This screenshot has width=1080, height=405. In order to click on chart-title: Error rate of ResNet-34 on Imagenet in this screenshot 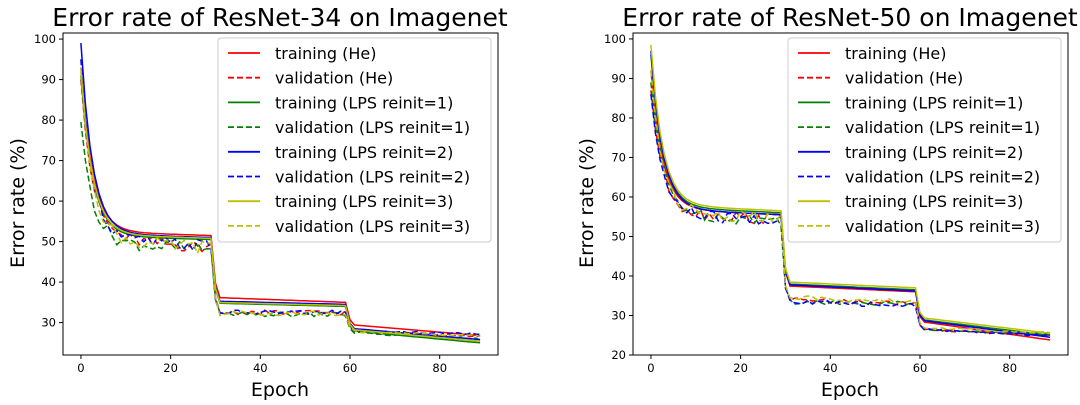, I will do `click(280, 17)`.